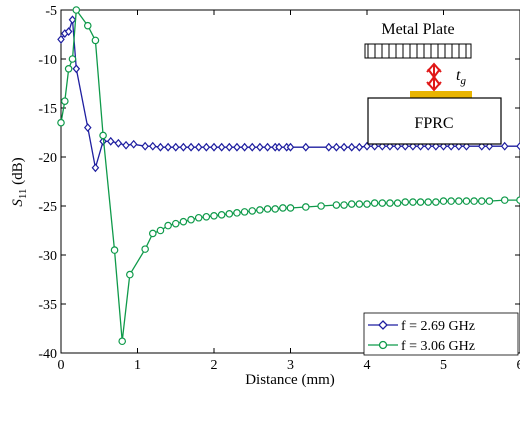 The height and width of the screenshot is (423, 520). What do you see at coordinates (458, 75) in the screenshot?
I see `gap-label-t: t` at bounding box center [458, 75].